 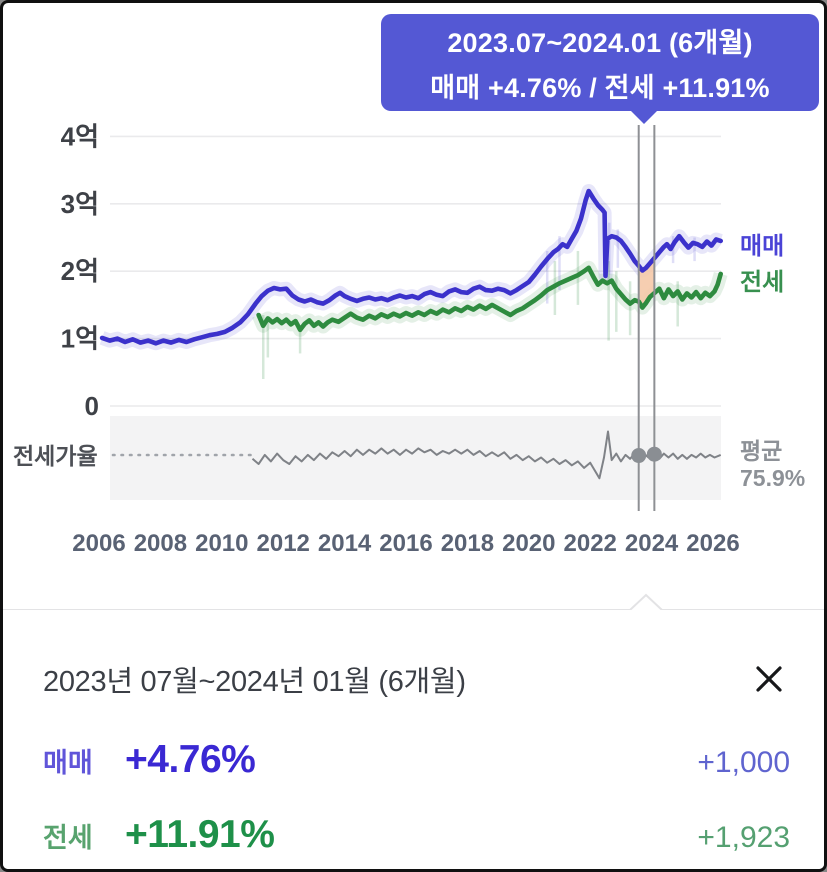 I want to click on panel-divider-notch, so click(x=413, y=602).